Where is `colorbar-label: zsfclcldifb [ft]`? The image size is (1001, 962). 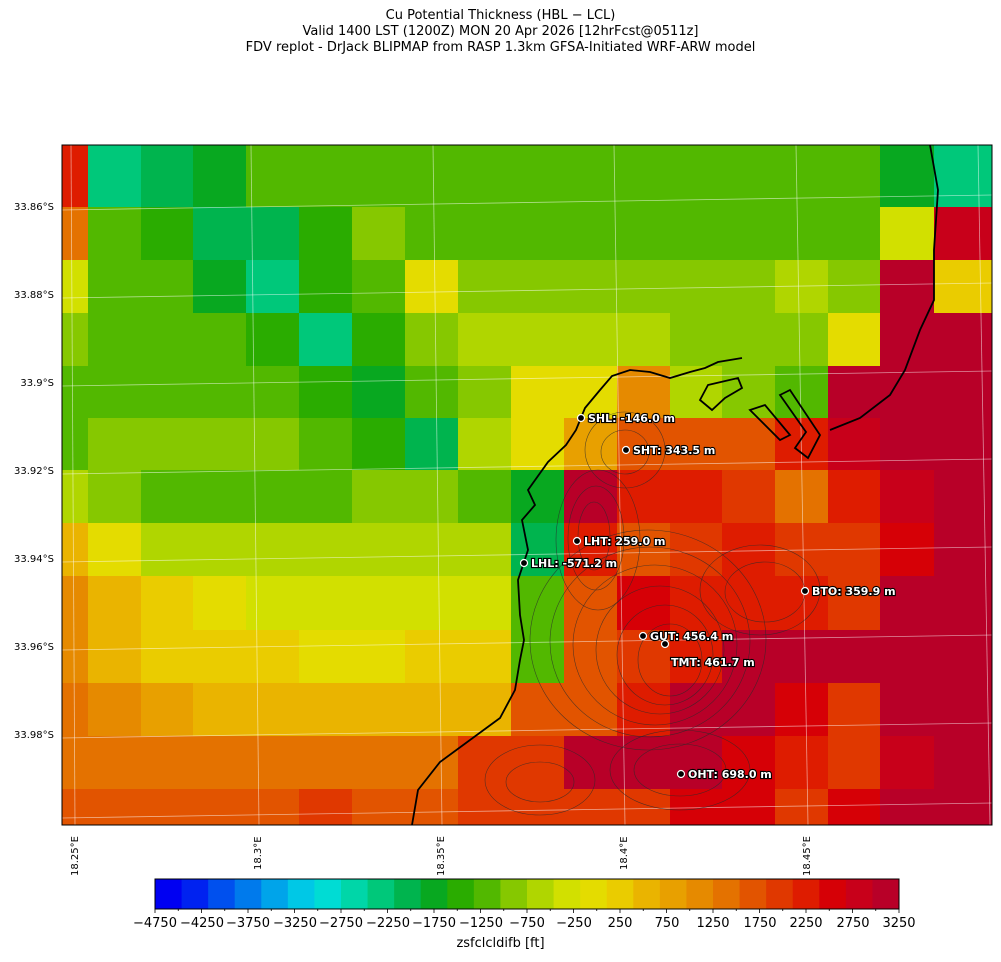 colorbar-label: zsfclcldifb [ft] is located at coordinates (500, 943).